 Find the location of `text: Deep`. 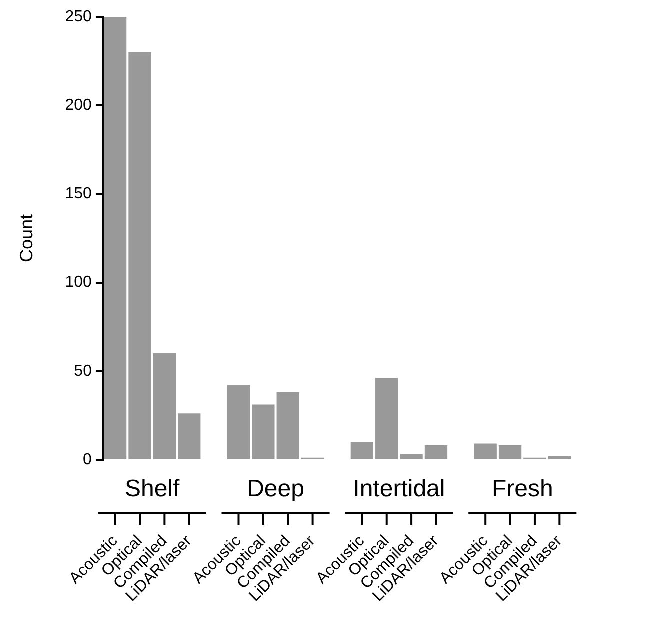

text: Deep is located at coordinates (275, 489).